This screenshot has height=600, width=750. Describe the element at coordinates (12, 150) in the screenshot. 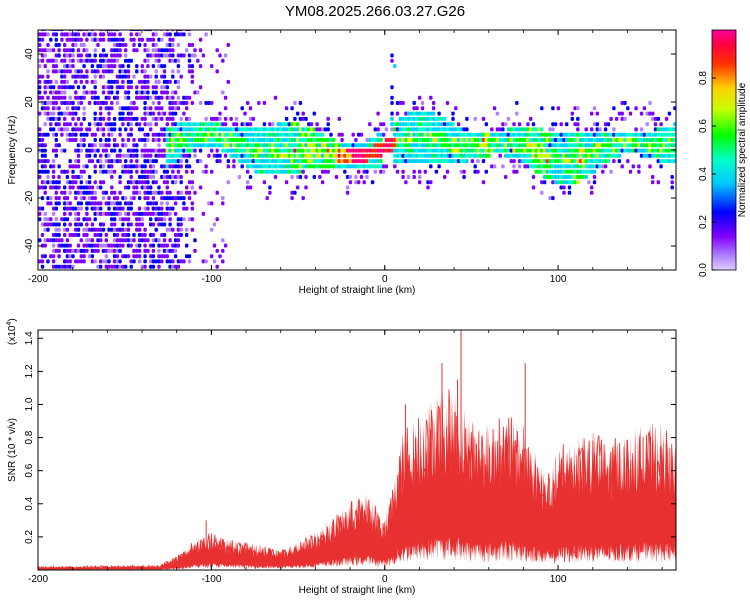

I see `spectrogram-ylabel: Frequency (Hz)` at that location.